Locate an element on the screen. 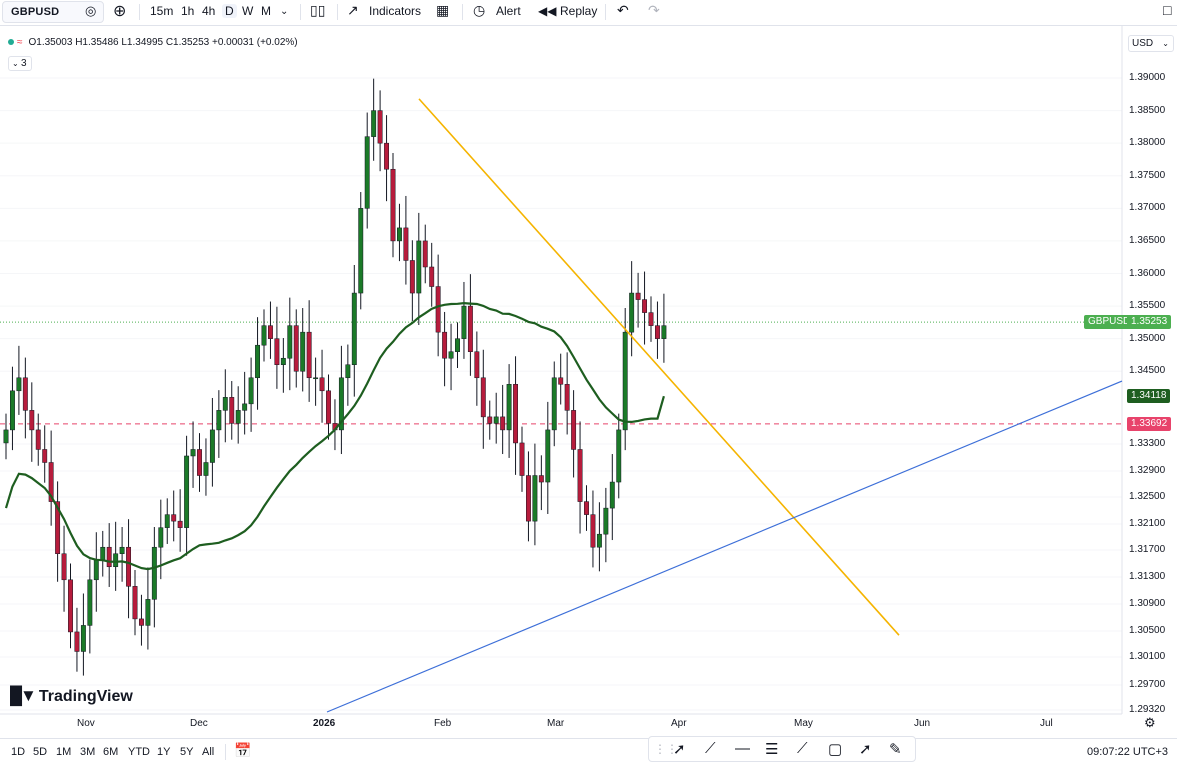 This screenshot has width=1177, height=764. currency-selector: USD ⌄ is located at coordinates (1151, 43).